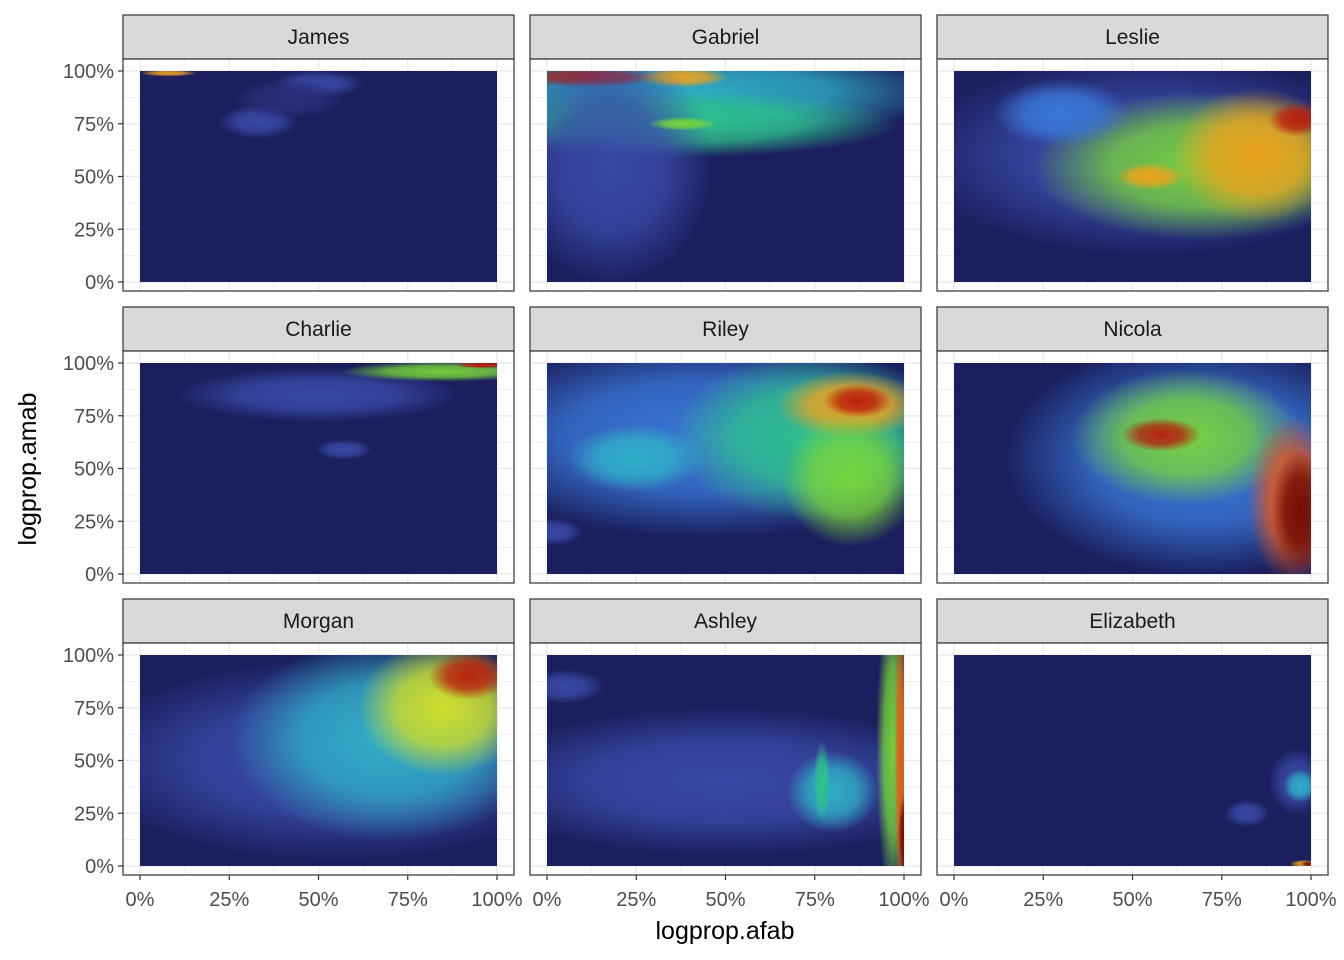  I want to click on facet-strip-label: James, so click(319, 37).